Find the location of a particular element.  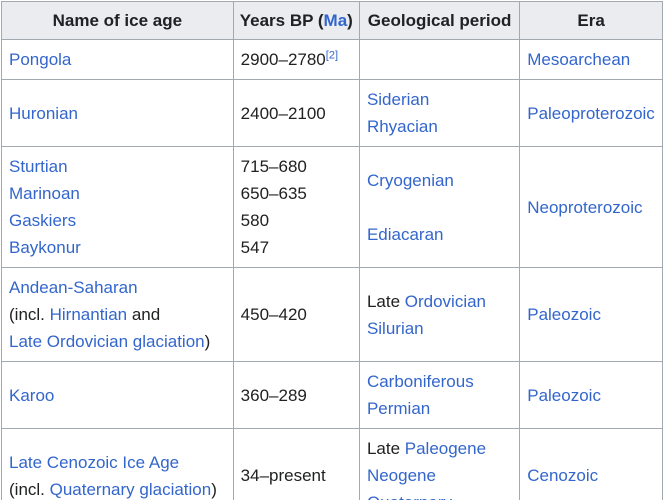

years-value: 547 is located at coordinates (255, 247).